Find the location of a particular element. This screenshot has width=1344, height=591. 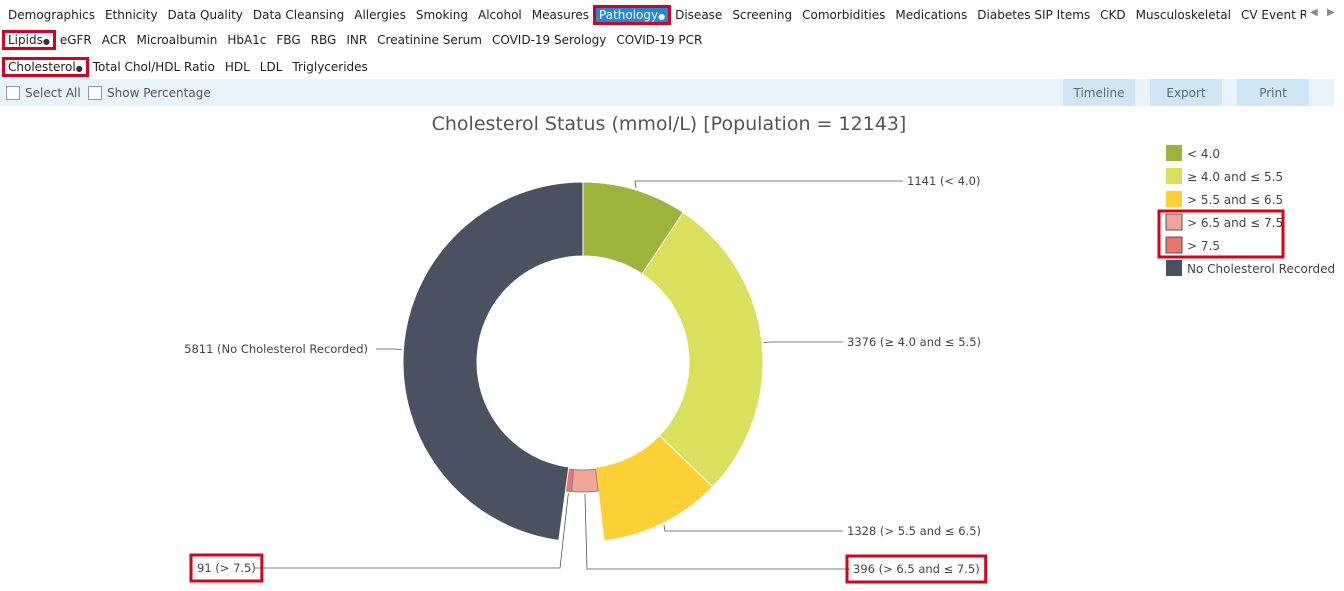

legend-item: No Cholesterol Recorded is located at coordinates (1250, 268).